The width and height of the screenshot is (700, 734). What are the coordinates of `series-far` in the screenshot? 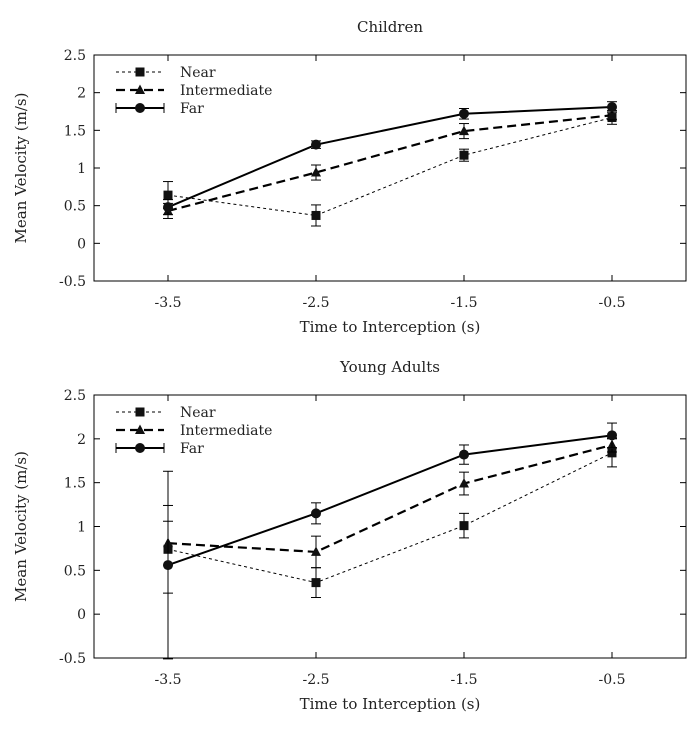 It's located at (390, 158).